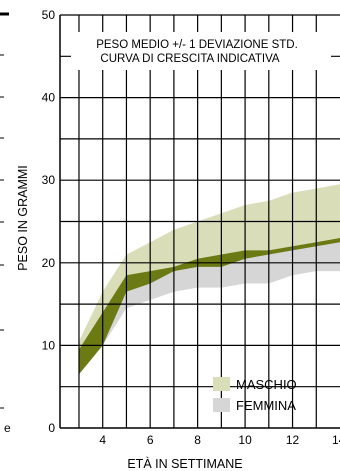 This screenshot has width=340, height=471. Describe the element at coordinates (51, 428) in the screenshot. I see `y-tick-label: 0` at that location.